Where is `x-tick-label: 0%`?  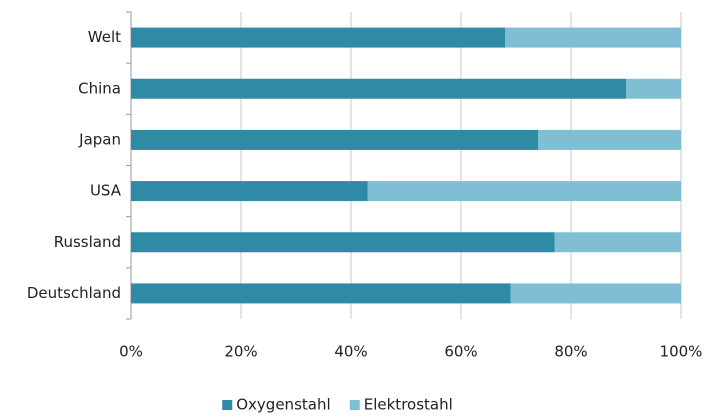 x-tick-label: 0% is located at coordinates (131, 352).